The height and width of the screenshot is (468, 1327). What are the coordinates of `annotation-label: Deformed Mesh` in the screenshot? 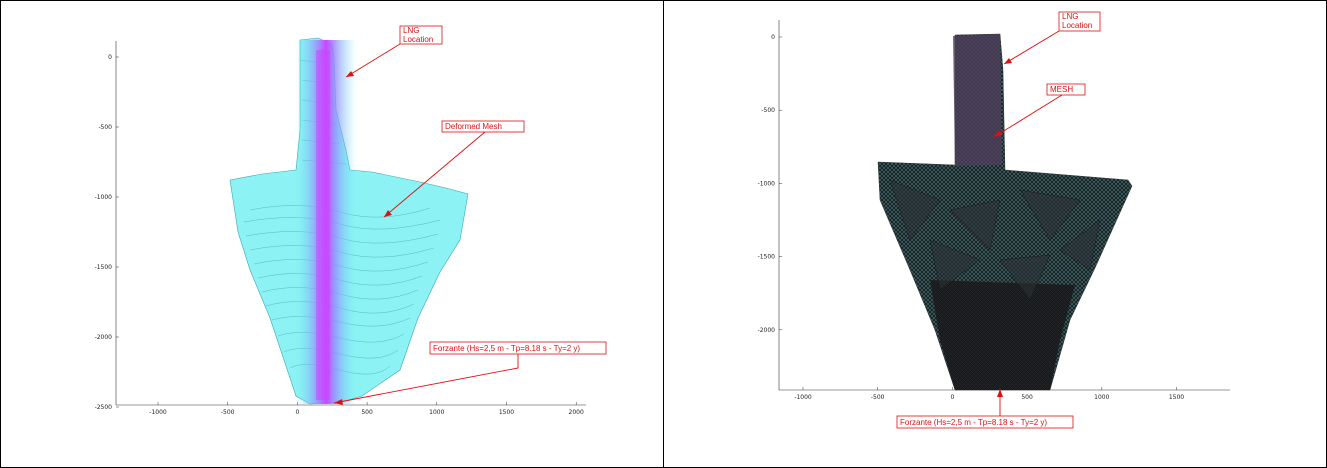 It's located at (473, 126).